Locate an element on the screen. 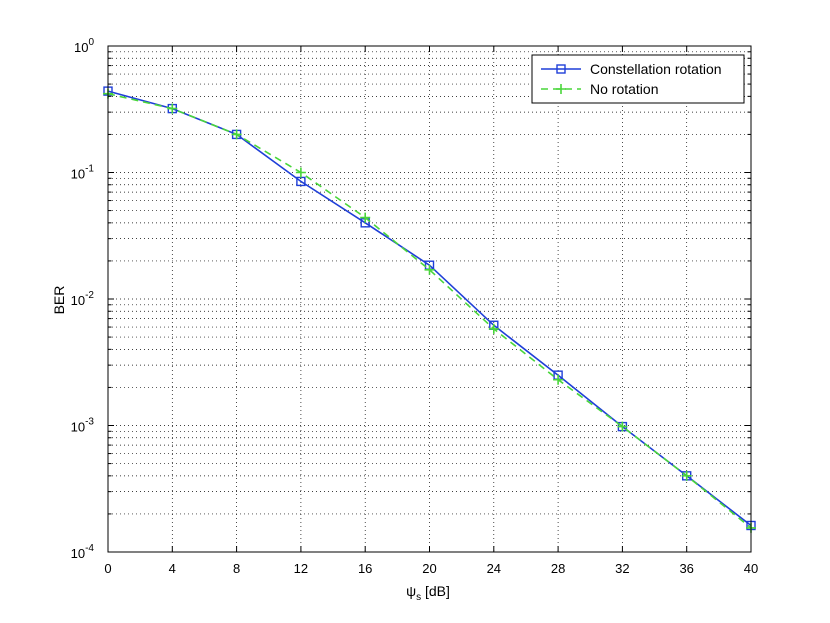  y-tick-label: 10⁻¹ is located at coordinates (83, 173).